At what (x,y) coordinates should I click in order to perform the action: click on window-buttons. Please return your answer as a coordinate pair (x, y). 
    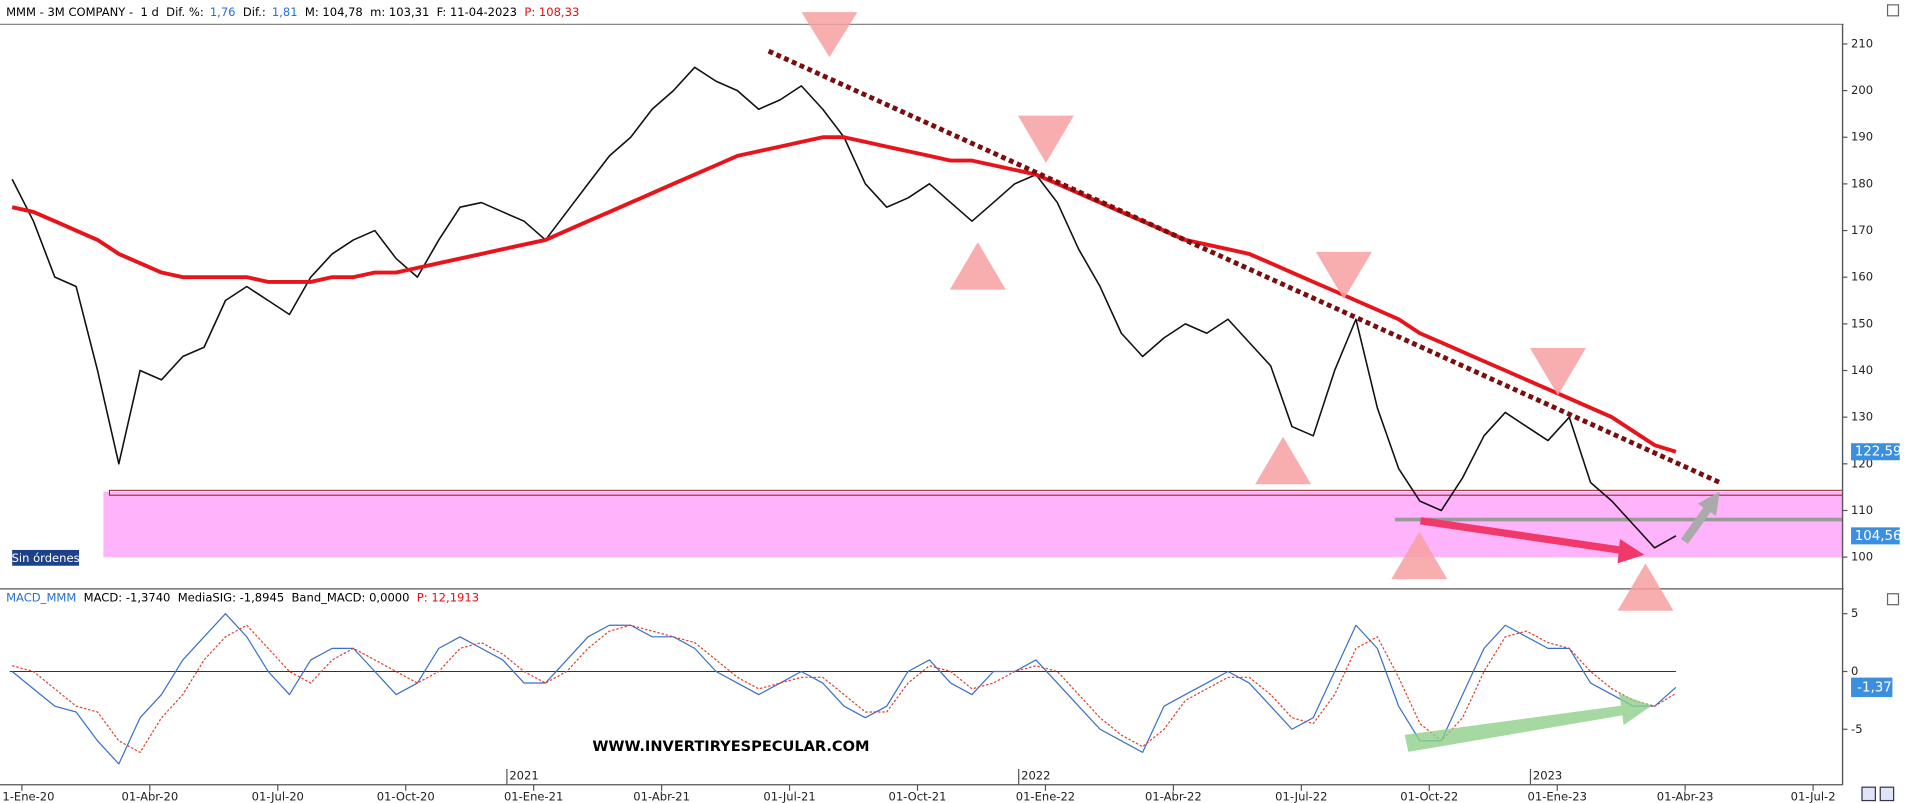
    Looking at the image, I should click on (1880, 403).